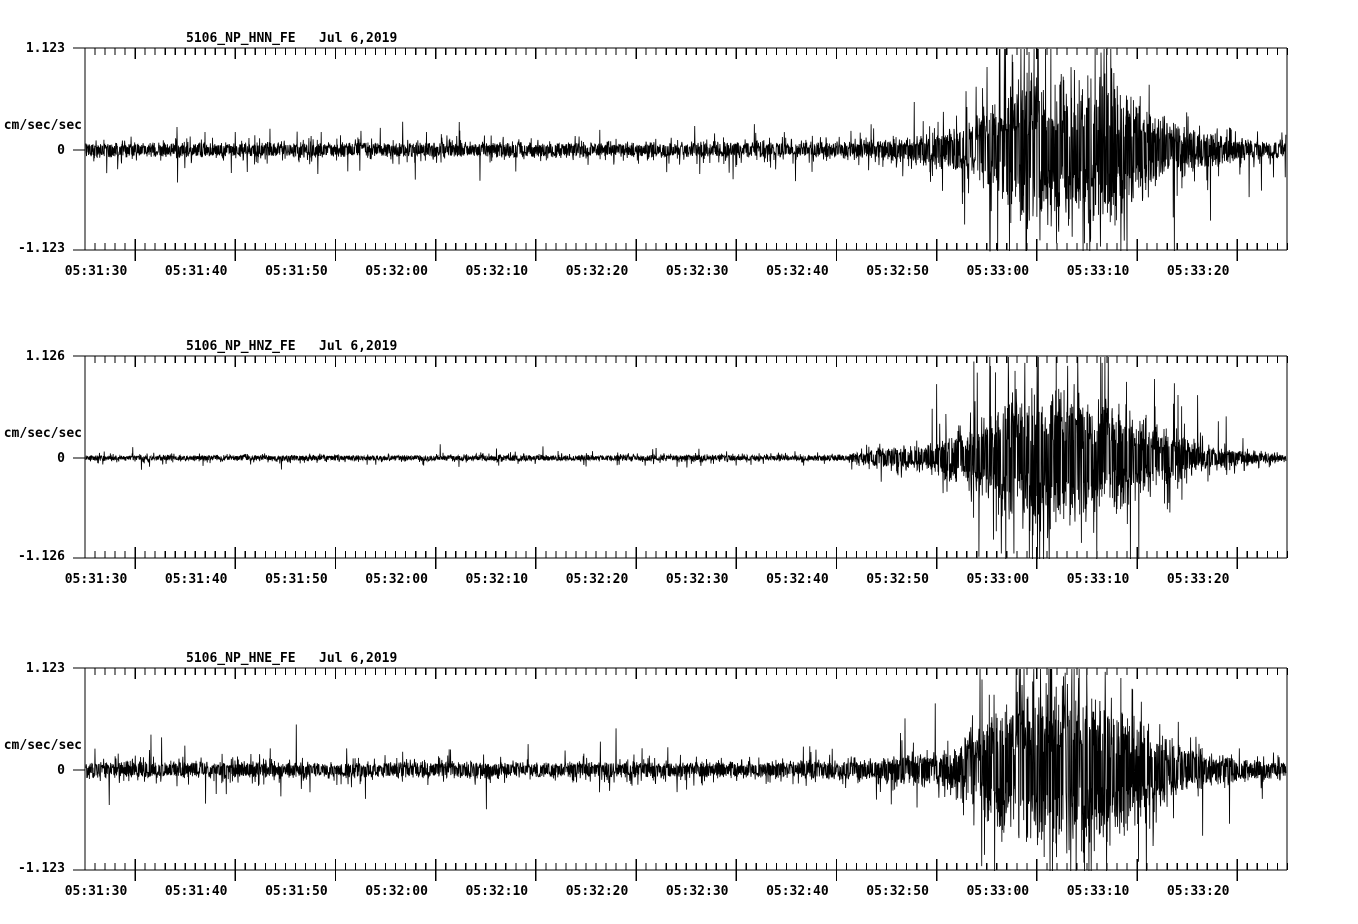 This screenshot has height=924, width=1358. What do you see at coordinates (45, 356) in the screenshot?
I see `y-max-label: 1.126` at bounding box center [45, 356].